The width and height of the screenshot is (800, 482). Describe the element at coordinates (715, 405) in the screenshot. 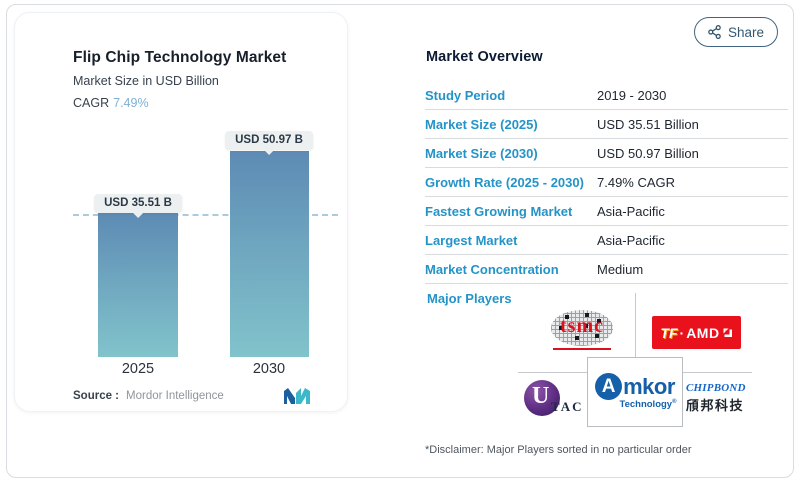

I see `chipbond-chinese-name: 頎邦科技` at that location.